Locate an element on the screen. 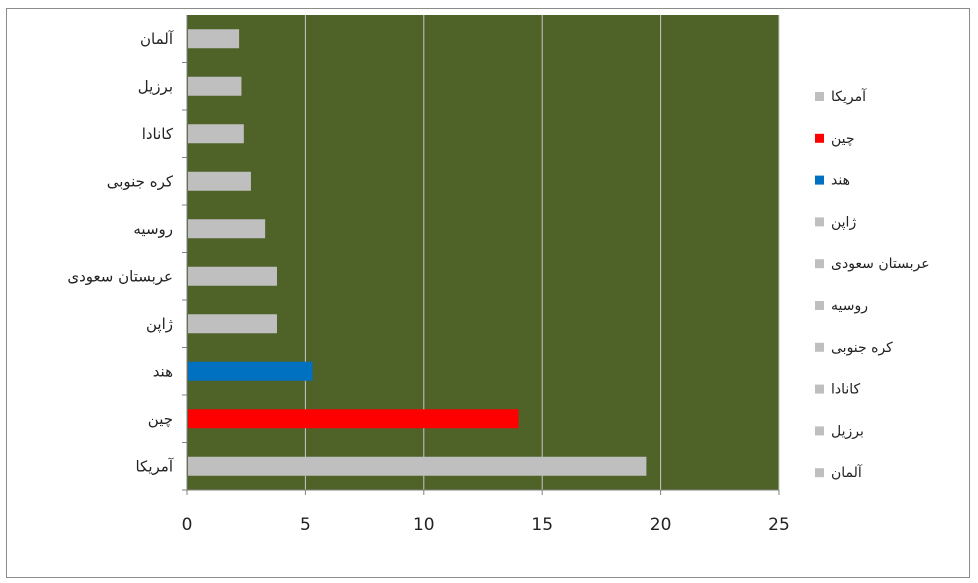 The width and height of the screenshot is (978, 583). x-tick-label: 5 is located at coordinates (305, 525).